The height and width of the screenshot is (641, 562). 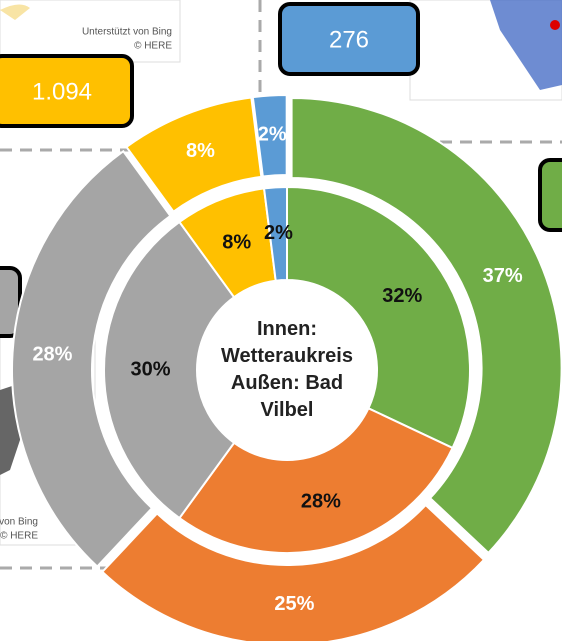 I want to click on kpi-value: 276, so click(x=349, y=39).